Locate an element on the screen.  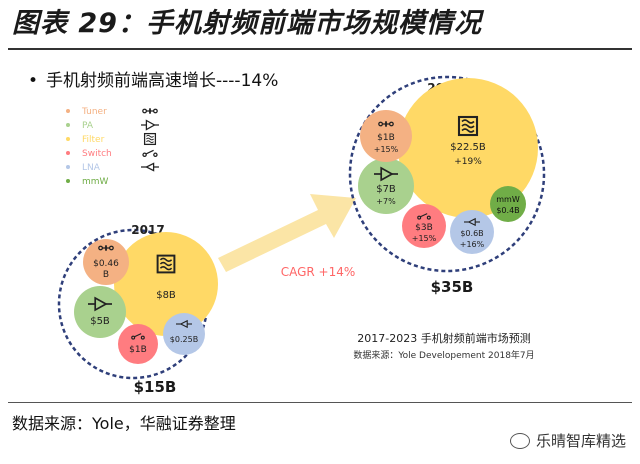
bubble-2017-lna-label: $0.25B is located at coordinates (184, 339).